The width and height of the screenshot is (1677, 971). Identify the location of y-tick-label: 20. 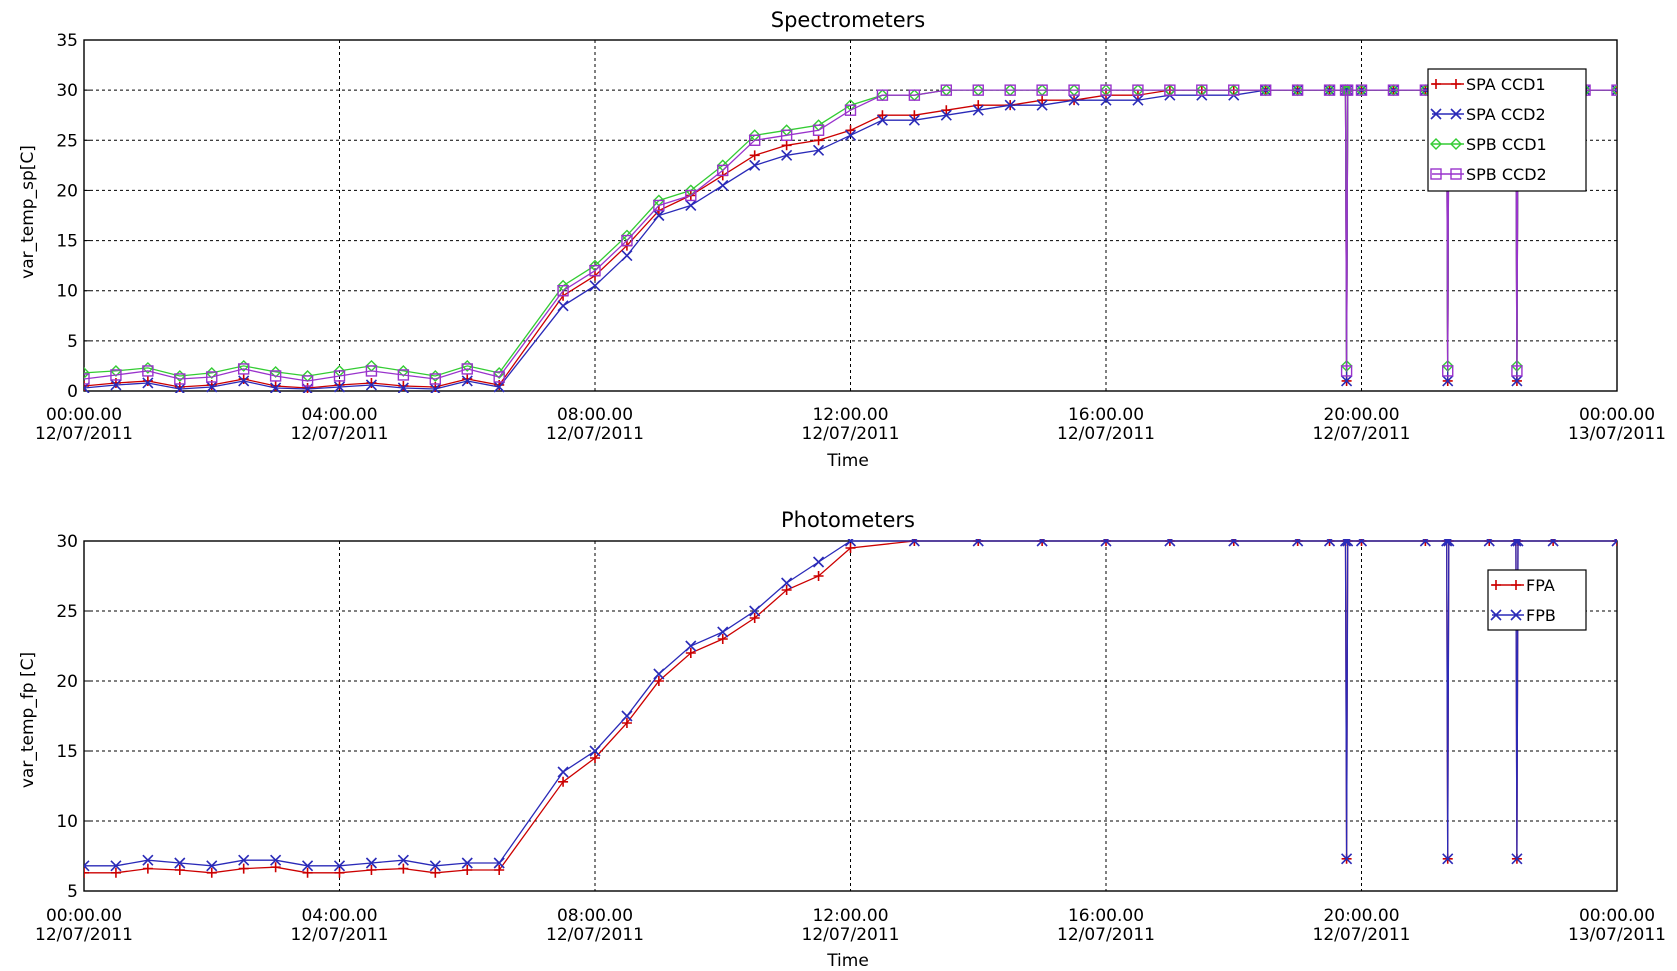
(67, 682).